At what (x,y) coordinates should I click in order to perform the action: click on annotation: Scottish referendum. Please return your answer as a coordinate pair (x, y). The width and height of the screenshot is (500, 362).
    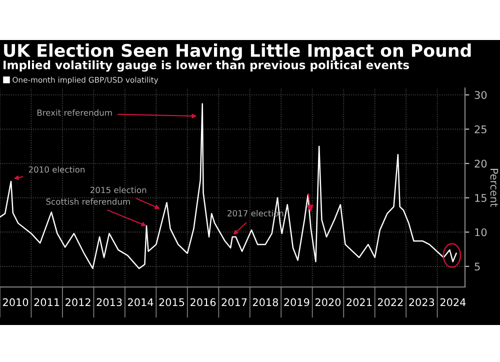
    Looking at the image, I should click on (88, 201).